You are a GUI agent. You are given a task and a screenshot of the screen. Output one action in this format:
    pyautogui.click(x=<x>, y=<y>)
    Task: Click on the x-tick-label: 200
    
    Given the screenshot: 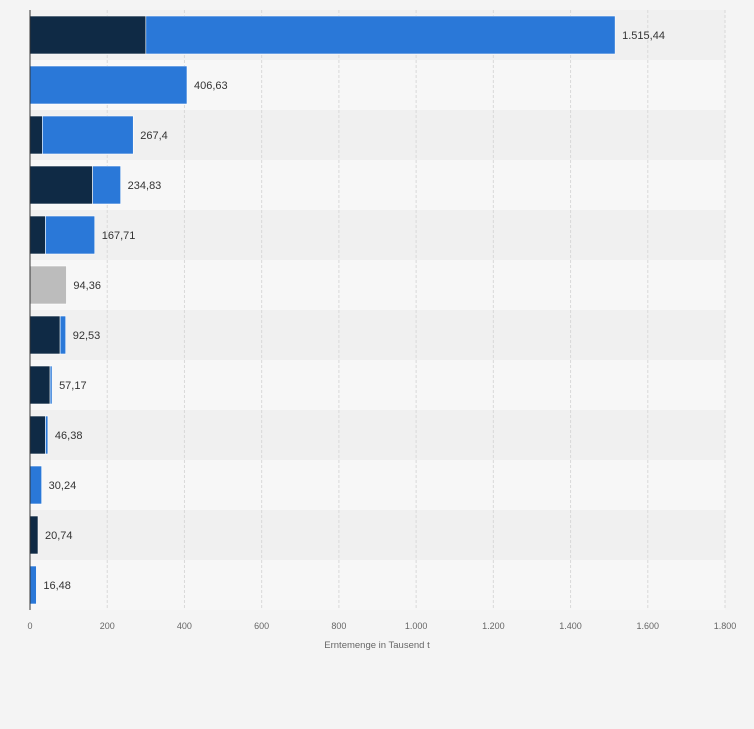 What is the action you would take?
    pyautogui.click(x=107, y=626)
    